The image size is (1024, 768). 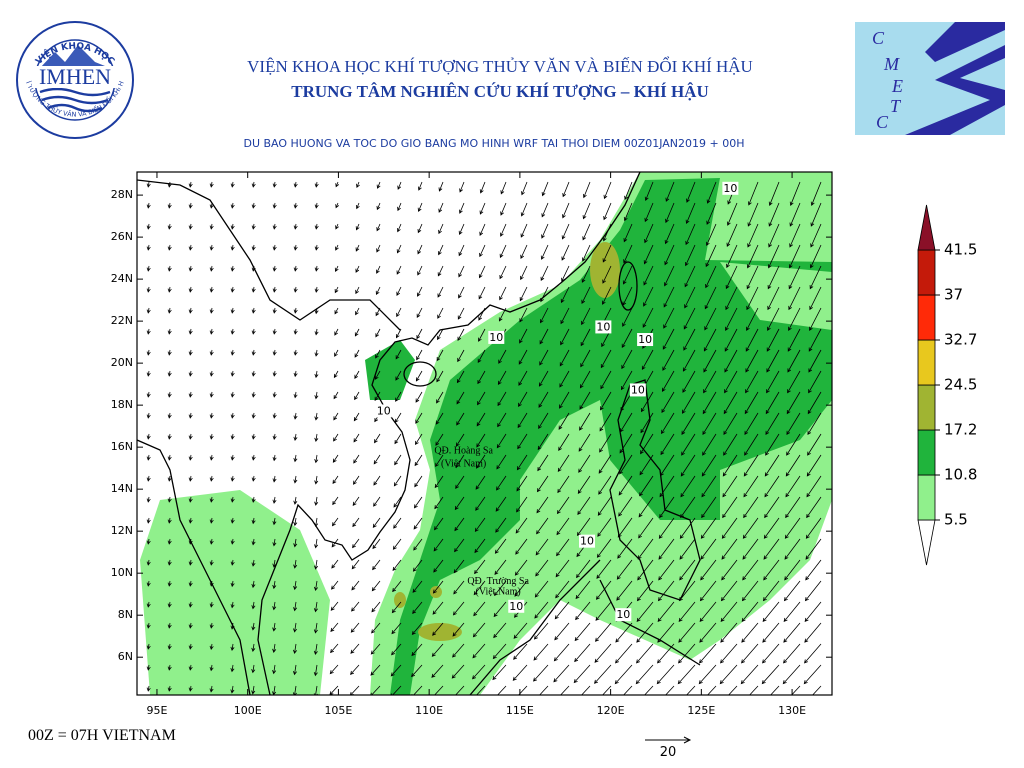 I want to click on logo-mountain, so click(x=75, y=56).